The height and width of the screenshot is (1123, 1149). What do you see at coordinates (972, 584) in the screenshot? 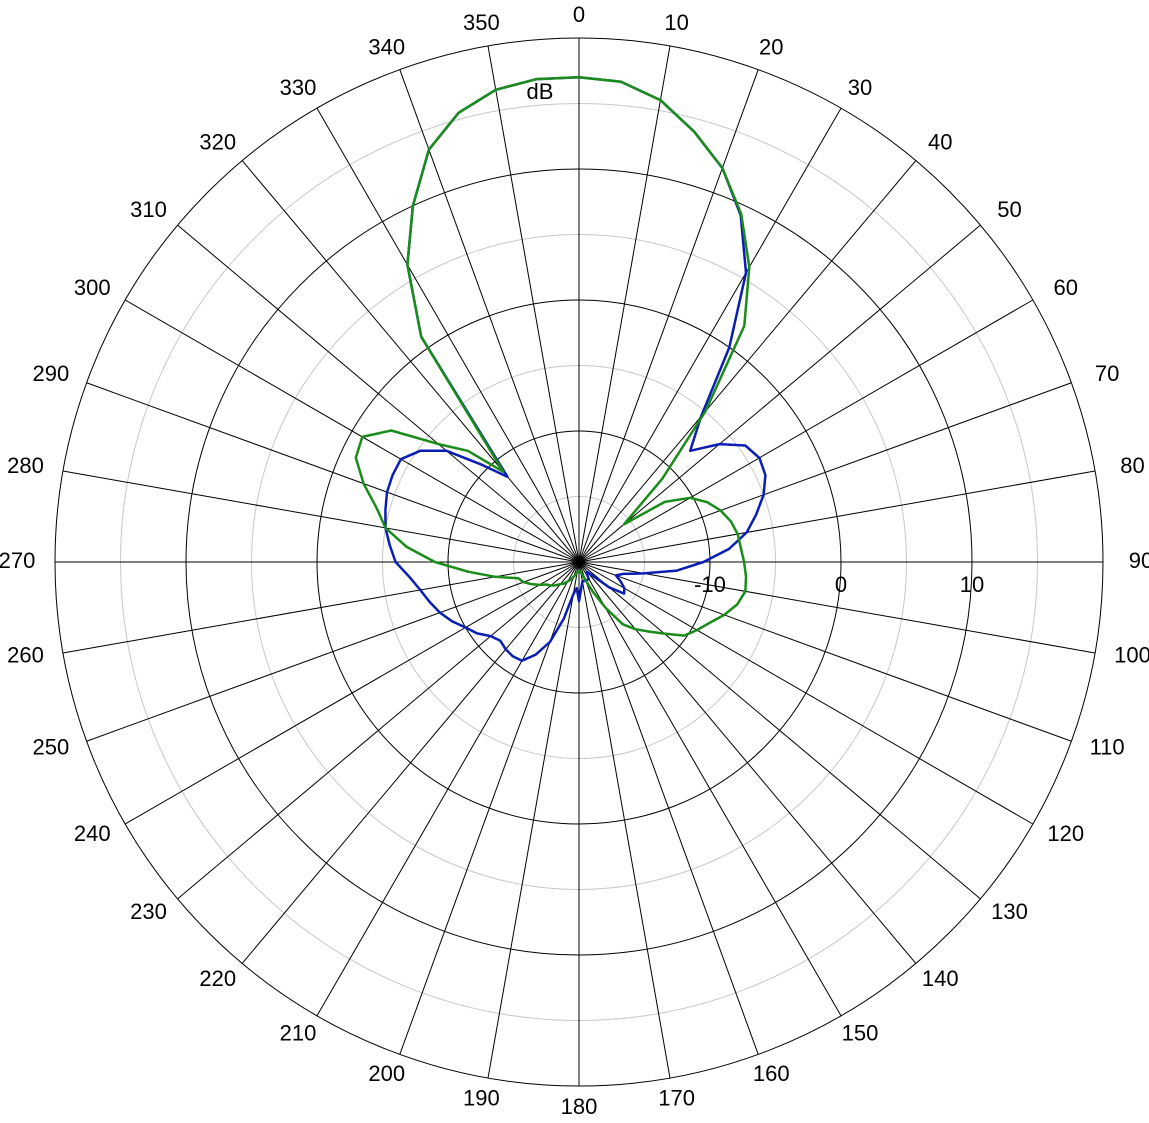
I see `r-tick-label: 10` at bounding box center [972, 584].